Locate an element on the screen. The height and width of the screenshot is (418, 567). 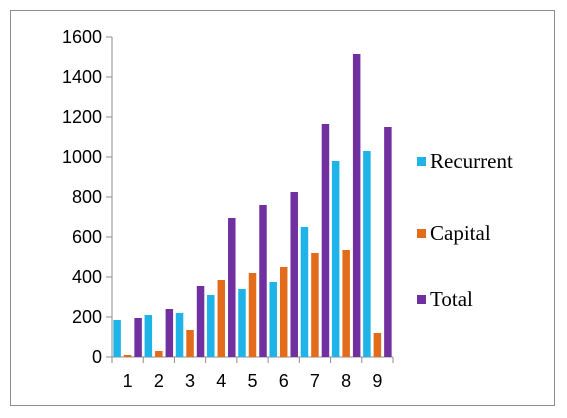
legend-label-capital: Capital is located at coordinates (460, 233).